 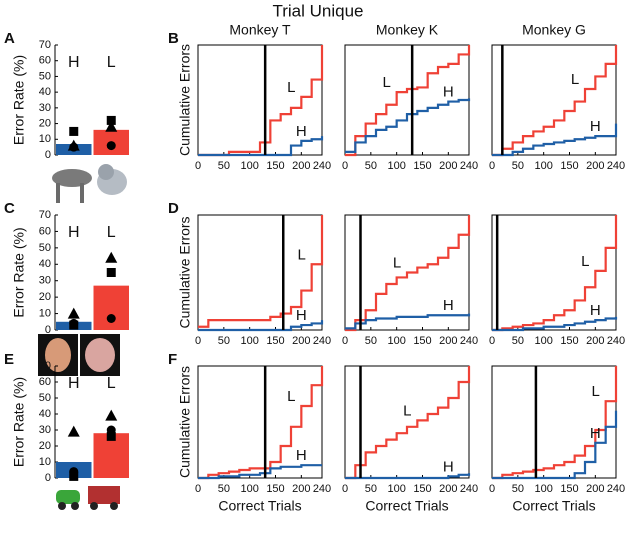 I want to click on monkey-face, so click(x=100, y=355).